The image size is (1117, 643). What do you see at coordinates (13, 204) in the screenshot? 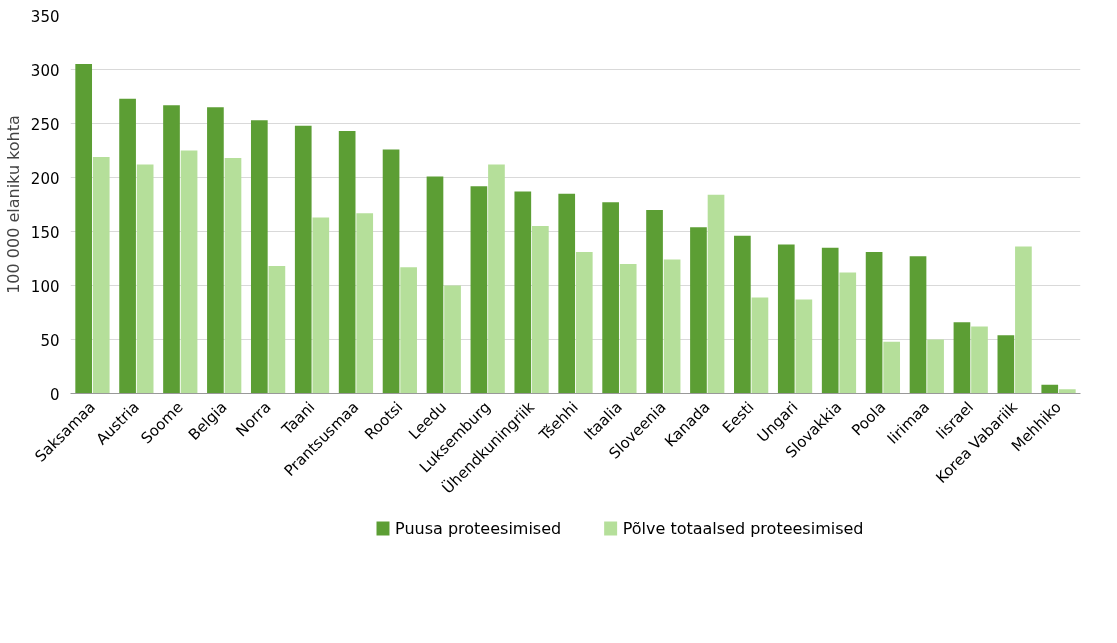
I see `y-axis-title: 100 000 elaniku kohta` at bounding box center [13, 204].